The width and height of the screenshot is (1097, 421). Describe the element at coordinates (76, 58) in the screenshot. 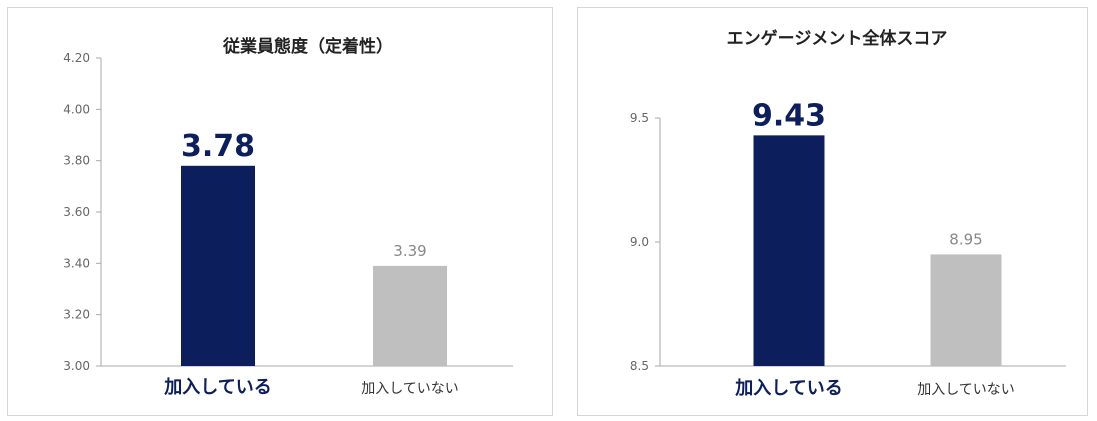

I see `y-tick-label: 4.20` at that location.